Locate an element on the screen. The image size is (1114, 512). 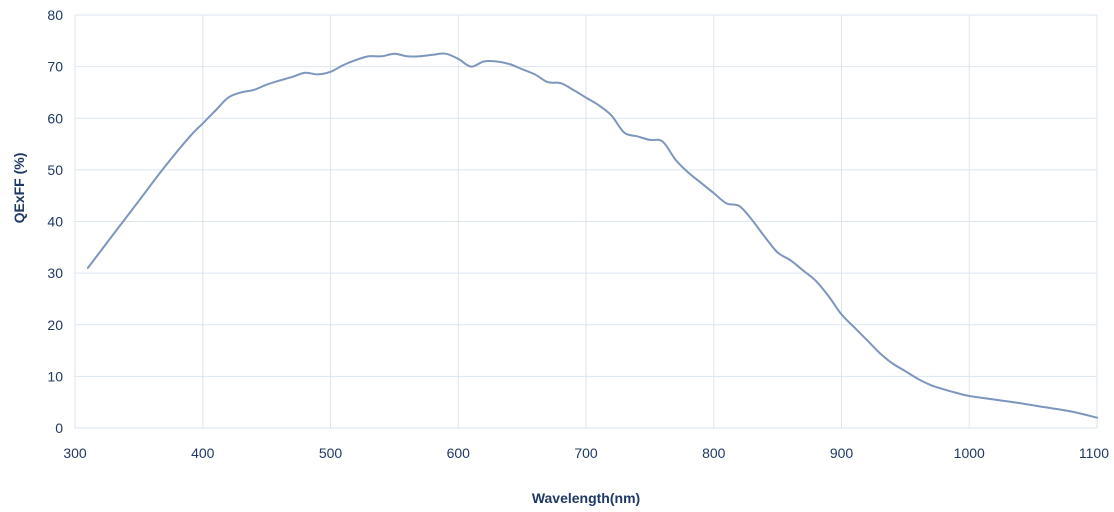
y-axis-label: QExFF (%) is located at coordinates (19, 188).